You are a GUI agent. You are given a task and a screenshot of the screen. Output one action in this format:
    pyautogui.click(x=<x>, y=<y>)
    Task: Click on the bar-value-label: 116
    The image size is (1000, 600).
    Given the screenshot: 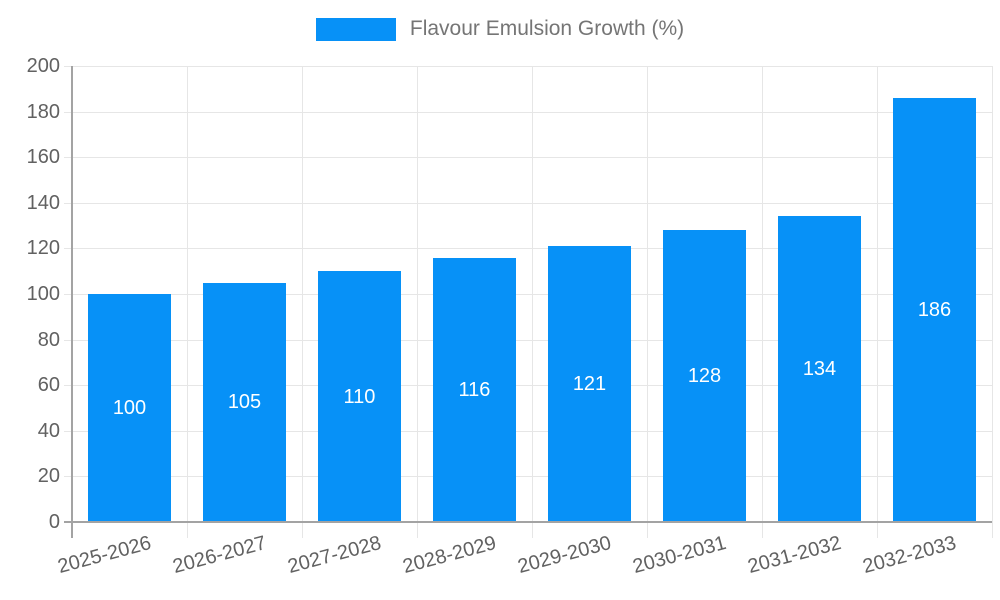 What is the action you would take?
    pyautogui.click(x=474, y=389)
    